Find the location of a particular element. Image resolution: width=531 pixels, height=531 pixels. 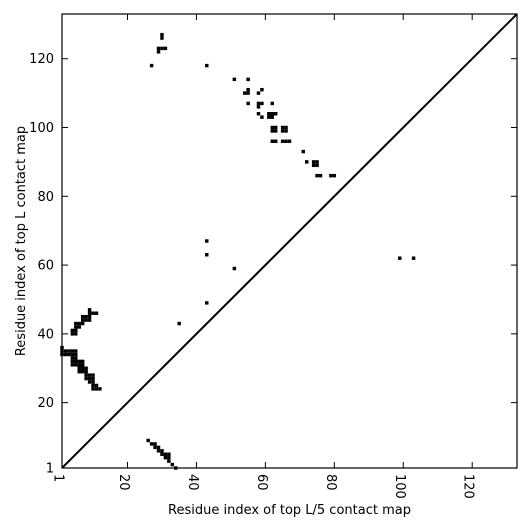

x-tick-label: 60 is located at coordinates (261, 482).